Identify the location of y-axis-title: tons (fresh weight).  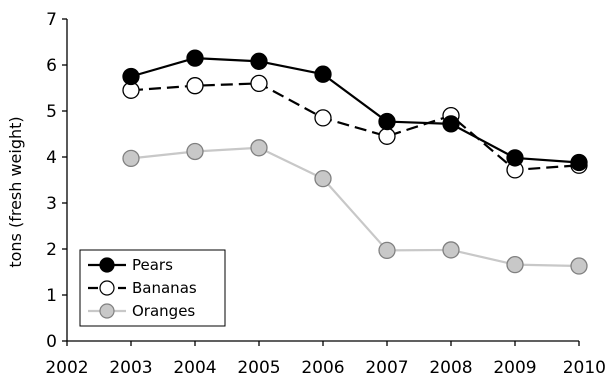
(15, 191).